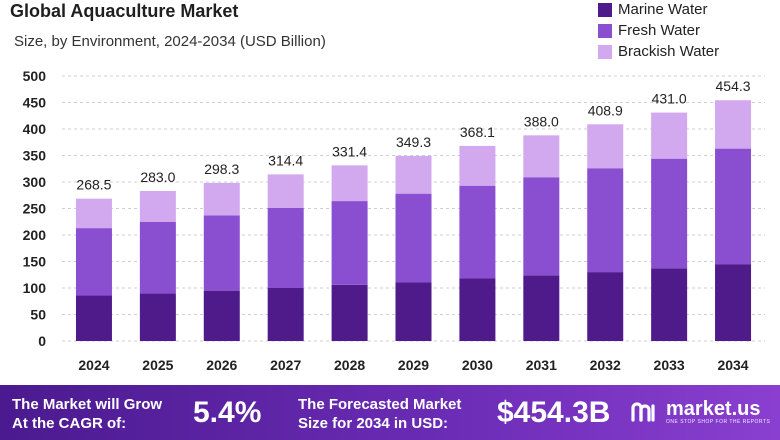 This screenshot has height=440, width=780. Describe the element at coordinates (35, 262) in the screenshot. I see `y-tick-label: 150` at that location.